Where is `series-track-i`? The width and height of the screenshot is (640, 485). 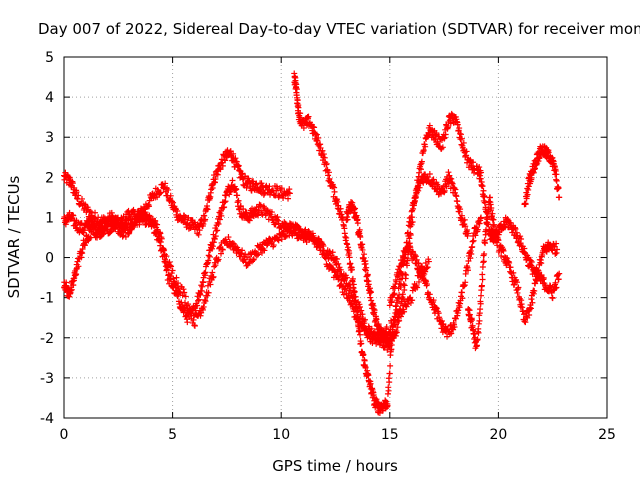 series-track-i is located at coordinates (542, 175).